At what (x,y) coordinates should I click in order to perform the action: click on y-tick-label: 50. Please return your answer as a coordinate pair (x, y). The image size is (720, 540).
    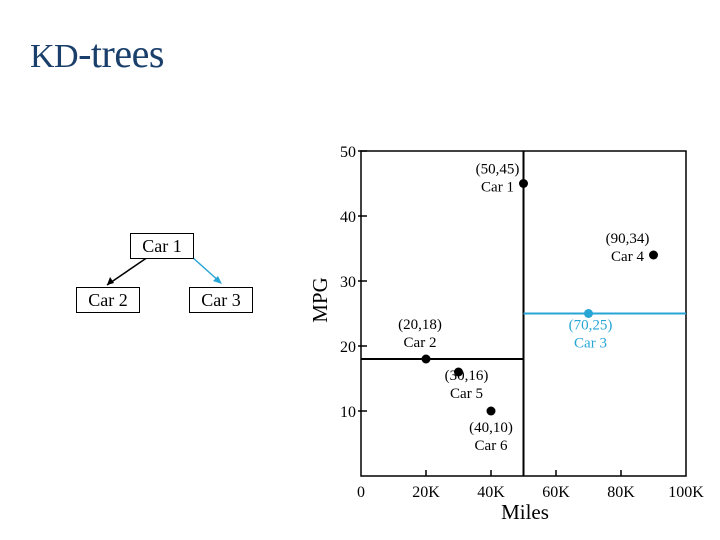
    Looking at the image, I should click on (348, 152).